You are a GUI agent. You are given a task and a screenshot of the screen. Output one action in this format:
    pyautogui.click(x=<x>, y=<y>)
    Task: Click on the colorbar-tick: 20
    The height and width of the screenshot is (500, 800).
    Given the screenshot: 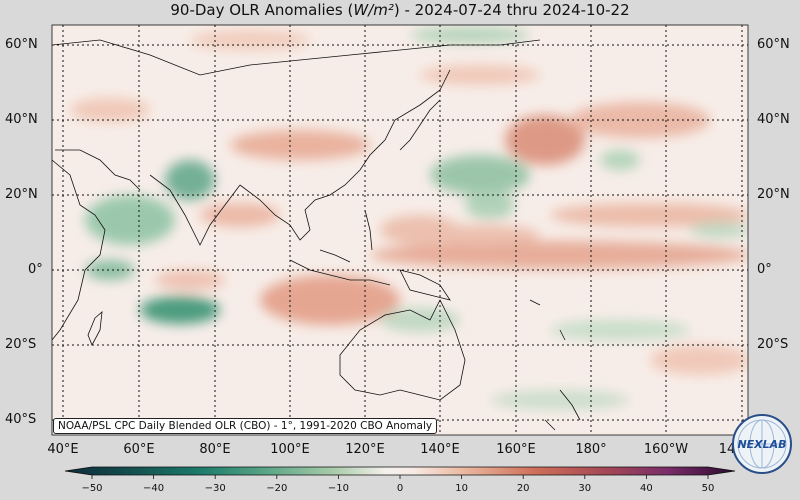 What is the action you would take?
    pyautogui.click(x=523, y=488)
    